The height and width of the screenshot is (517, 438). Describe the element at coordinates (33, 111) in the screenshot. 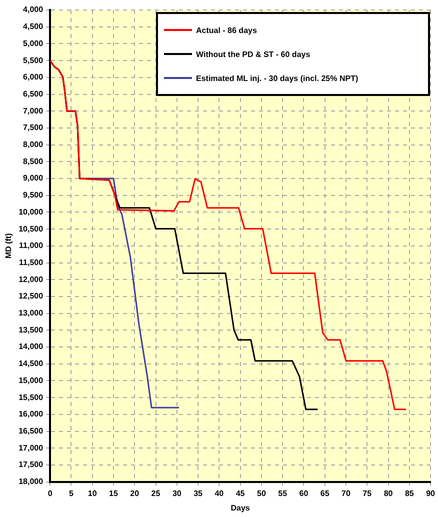

I see `y-tick-label: 7,000` at that location.